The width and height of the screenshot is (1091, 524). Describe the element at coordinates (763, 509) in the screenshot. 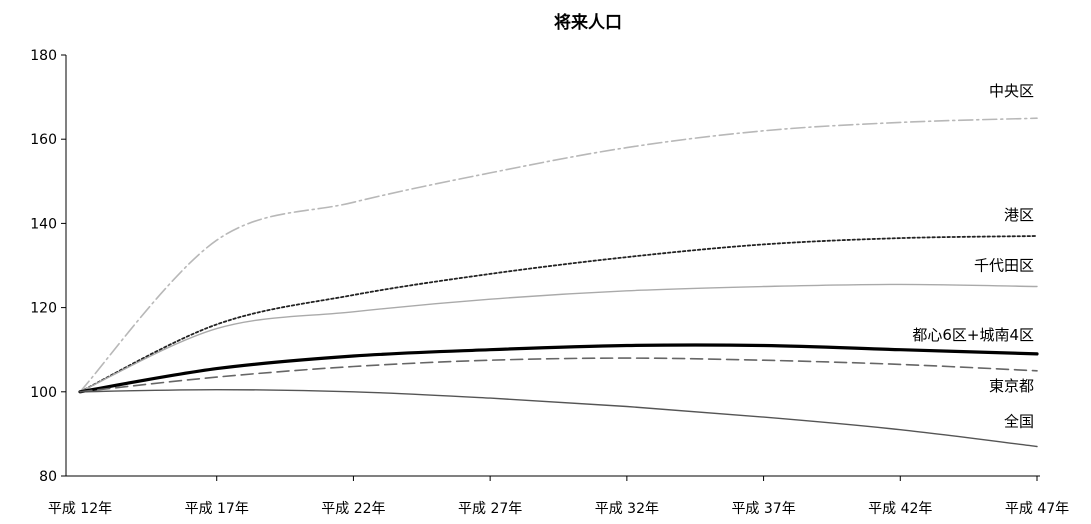

I see `x-tick-label: 平成 37年` at that location.